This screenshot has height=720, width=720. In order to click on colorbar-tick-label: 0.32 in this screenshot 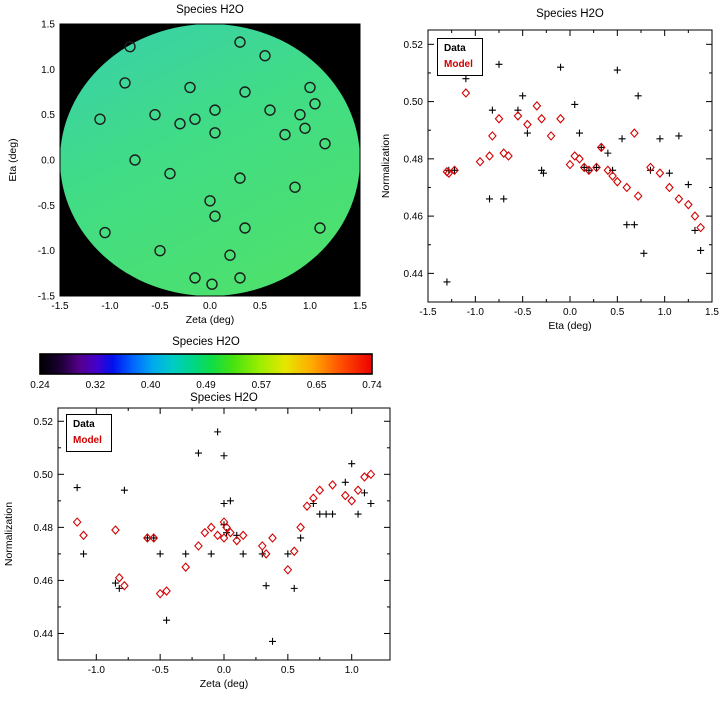, I will do `click(96, 385)`.